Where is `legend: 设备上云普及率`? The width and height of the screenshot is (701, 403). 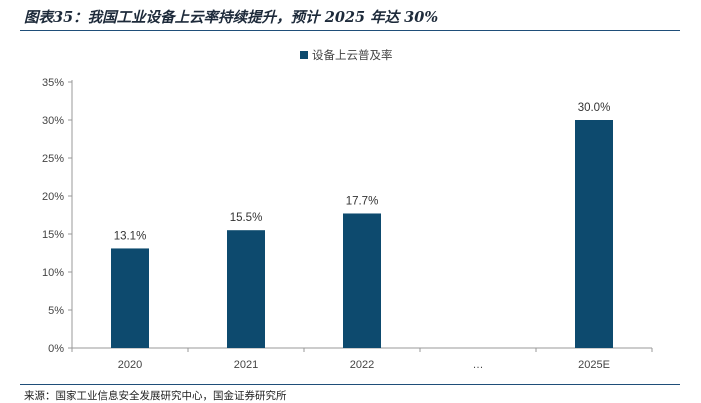 legend: 设备上云普及率 is located at coordinates (346, 55).